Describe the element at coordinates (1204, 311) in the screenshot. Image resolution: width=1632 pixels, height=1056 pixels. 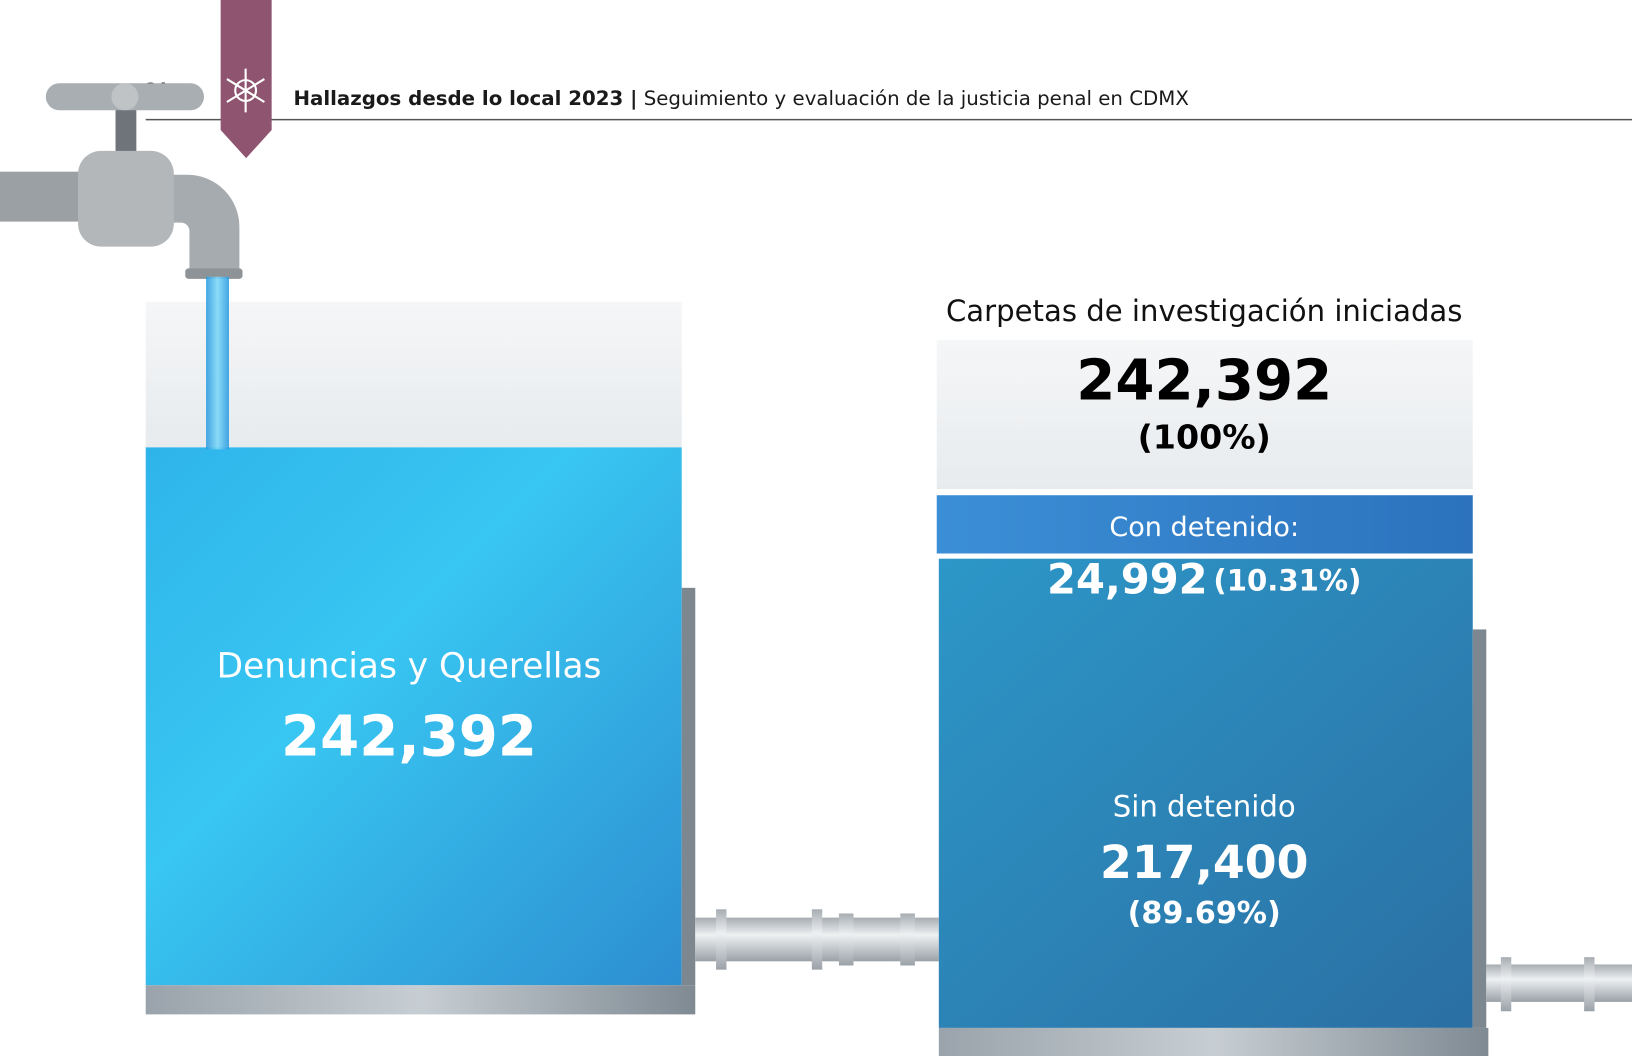
I see `right-title: Carpetas de investigación iniciadas` at that location.